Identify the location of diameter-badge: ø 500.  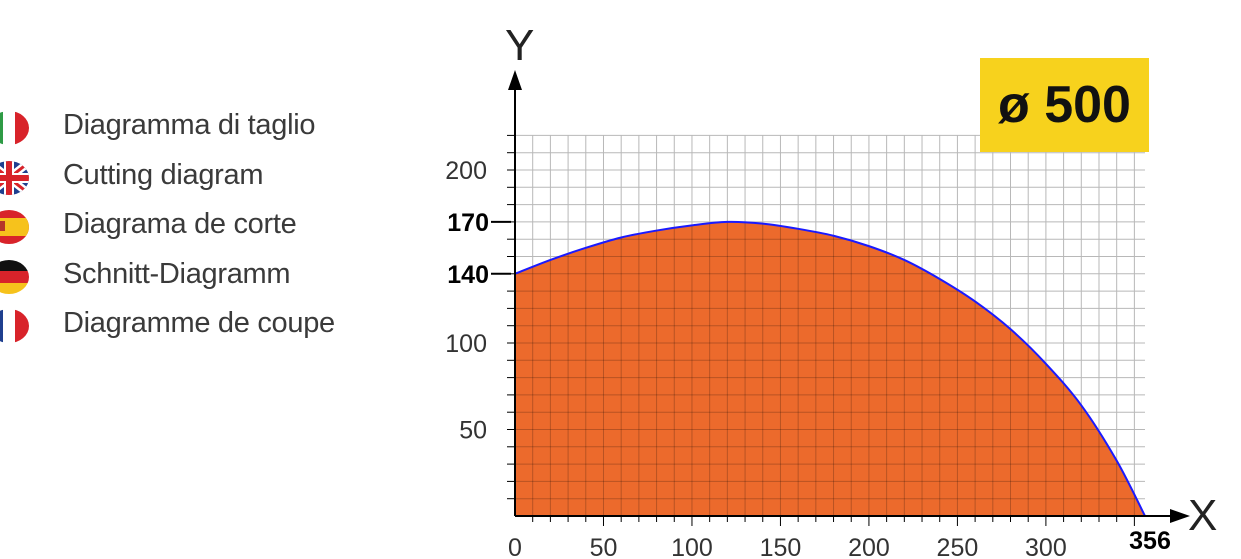
(1064, 105).